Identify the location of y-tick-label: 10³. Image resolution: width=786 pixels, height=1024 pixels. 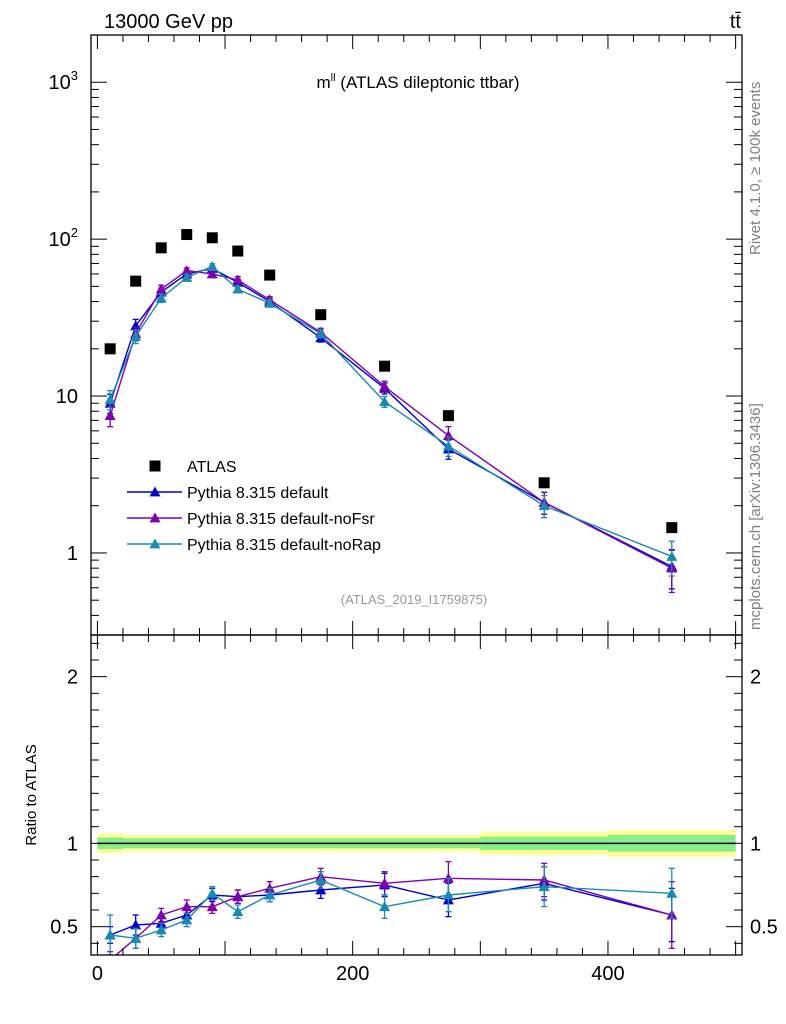
(63, 81).